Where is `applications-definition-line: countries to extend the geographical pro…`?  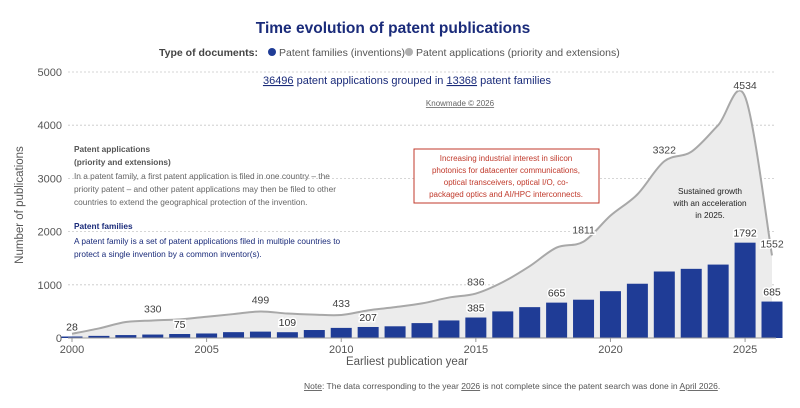
applications-definition-line: countries to extend the geographical pro… is located at coordinates (190, 202).